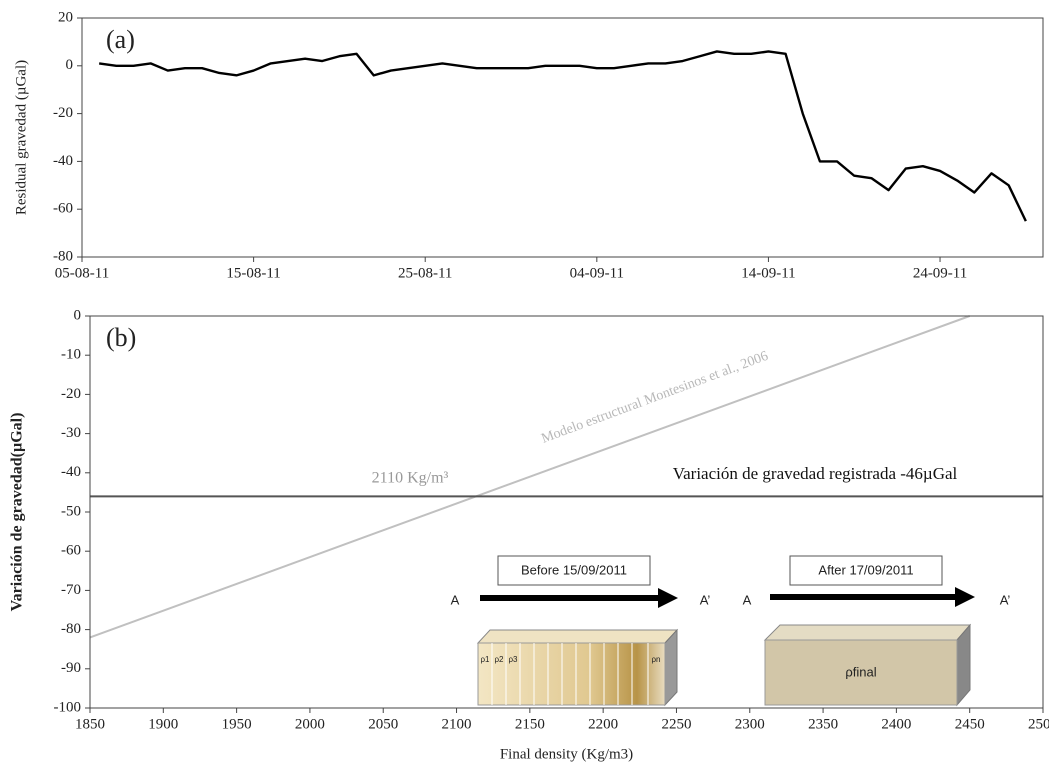  What do you see at coordinates (940, 273) in the screenshot?
I see `x-tick-label: 24-09-11` at bounding box center [940, 273].